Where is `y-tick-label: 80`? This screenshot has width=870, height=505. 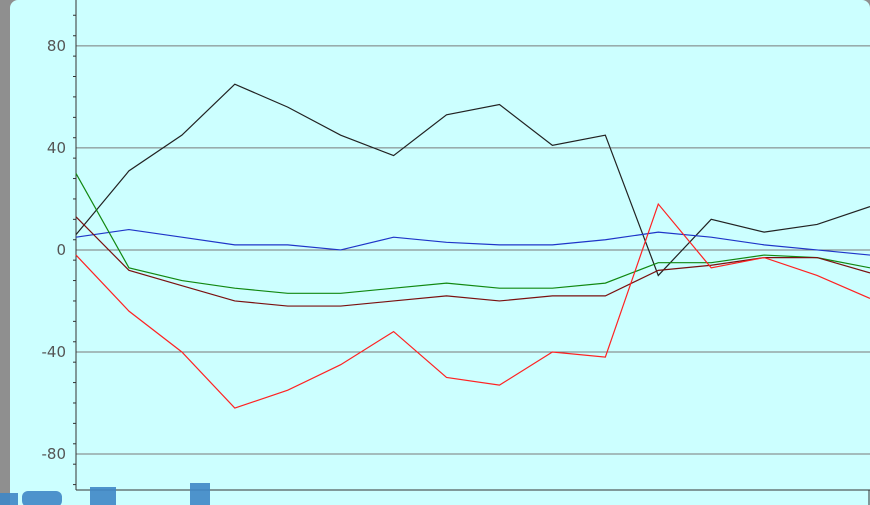
y-tick-label: 80 is located at coordinates (56, 46).